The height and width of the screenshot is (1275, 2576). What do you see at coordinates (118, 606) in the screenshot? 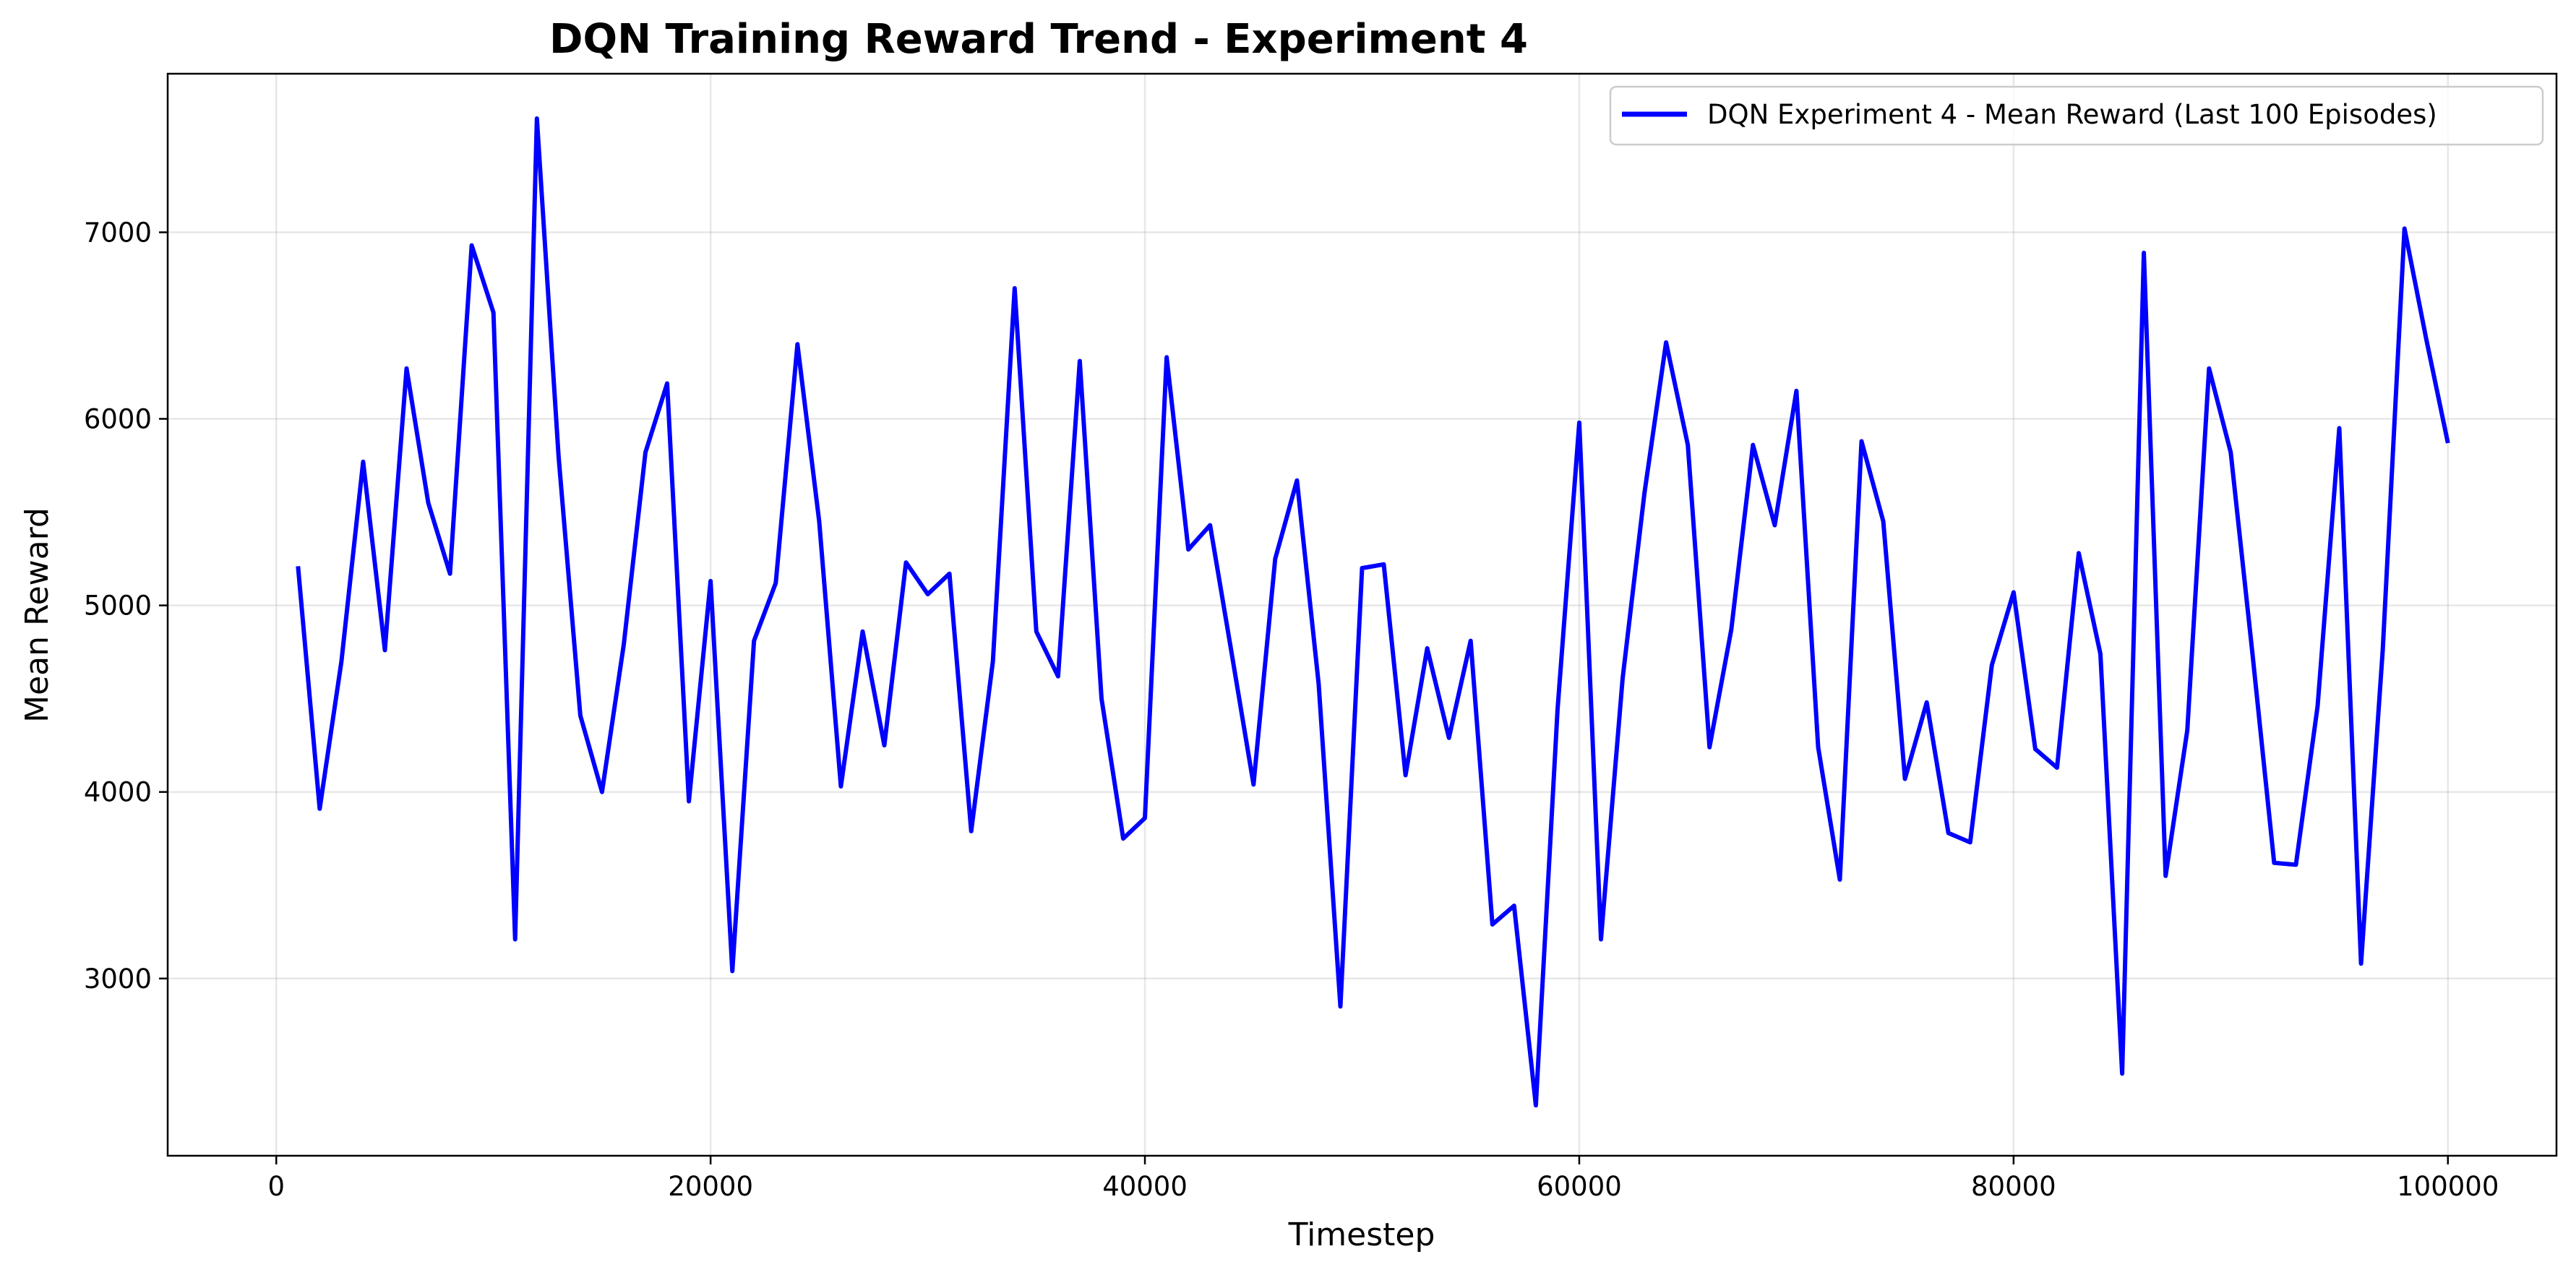
I see `y-tick-label: 5000` at bounding box center [118, 606].